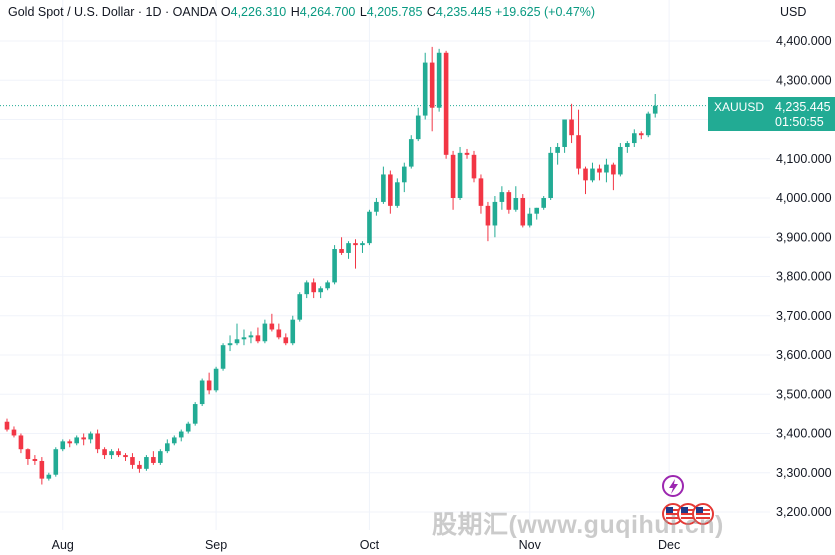 This screenshot has width=835, height=555. Describe the element at coordinates (803, 107) in the screenshot. I see `price-tag-price: 4,235.445` at that location.